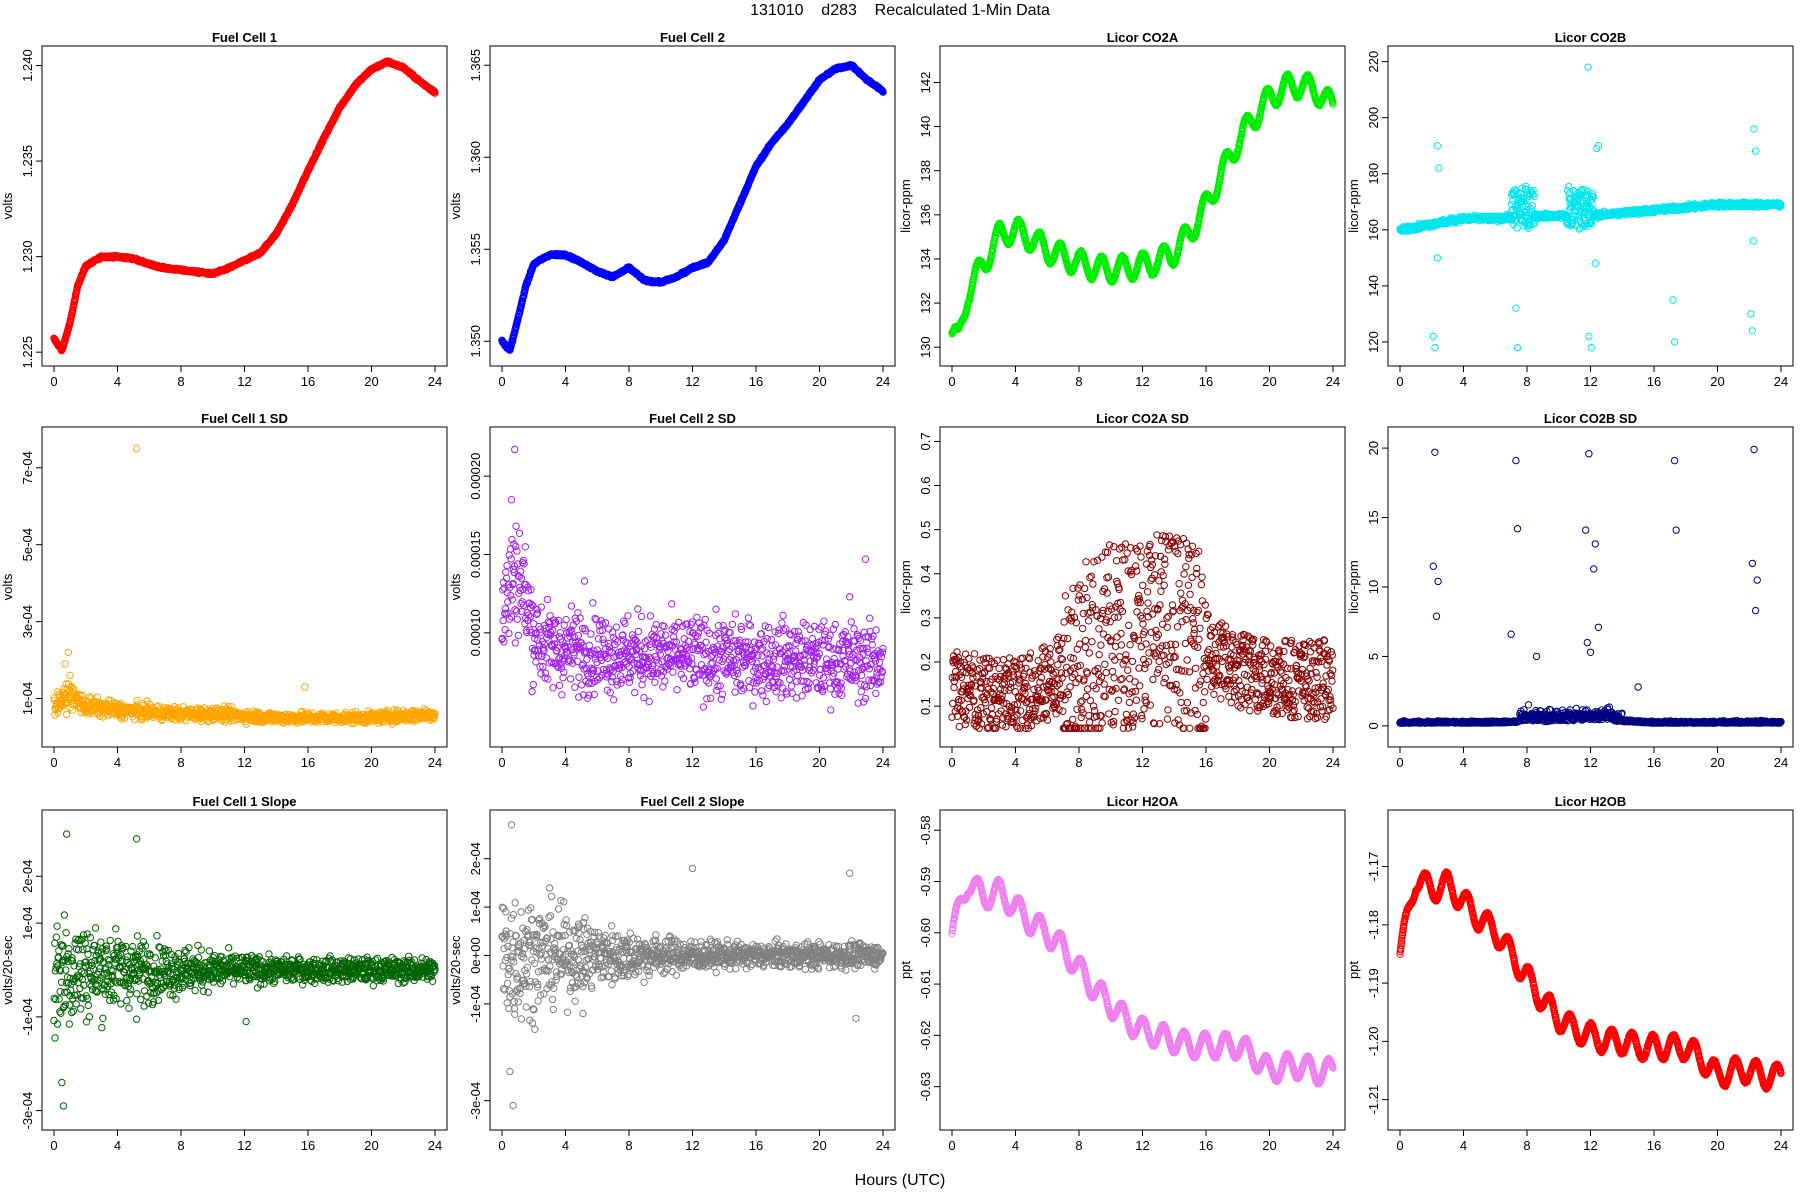 The image size is (1800, 1200). What do you see at coordinates (27, 256) in the screenshot?
I see `y-tick-label: 1.230` at bounding box center [27, 256].